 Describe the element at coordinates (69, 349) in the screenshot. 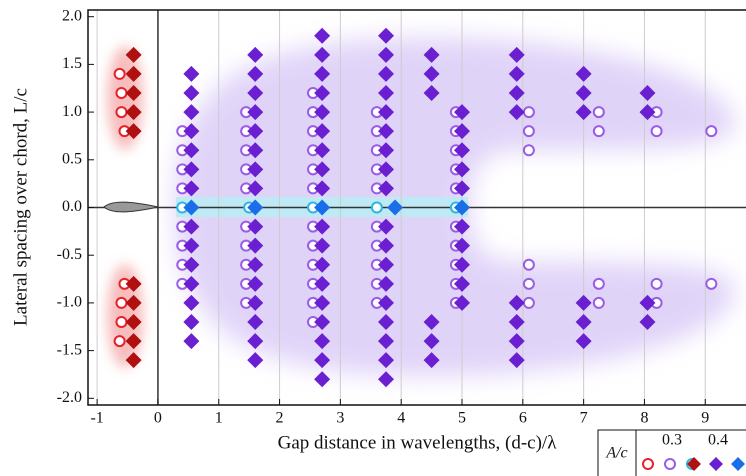

I see `y-tick-label: -1.5` at that location.